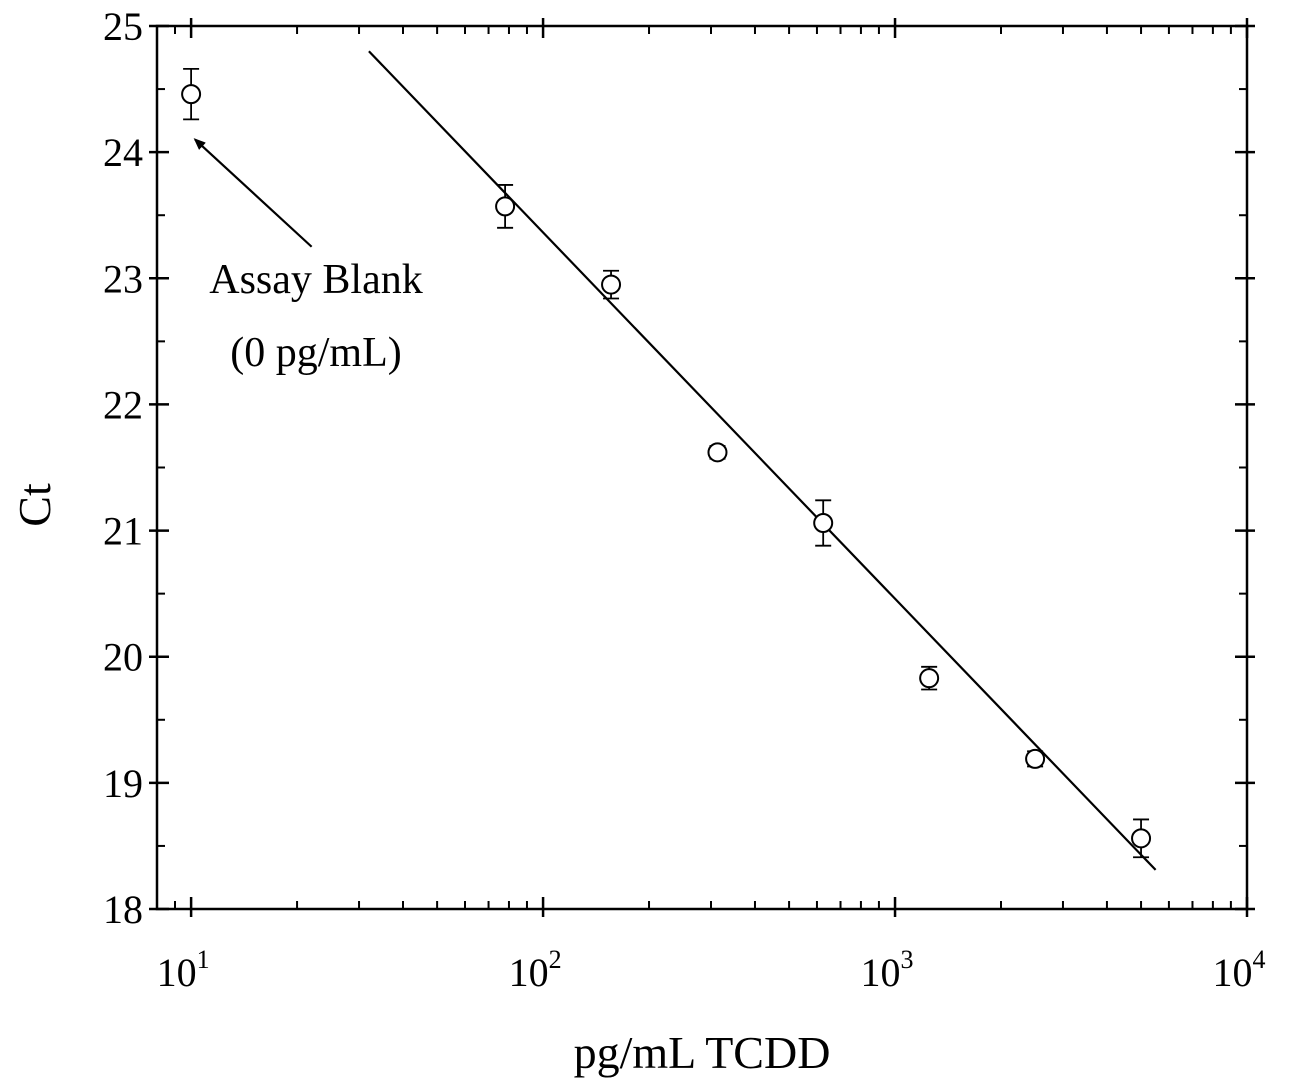 Image resolution: width=1291 pixels, height=1089 pixels. Describe the element at coordinates (887, 970) in the screenshot. I see `x-tick-label: 10³` at that location.